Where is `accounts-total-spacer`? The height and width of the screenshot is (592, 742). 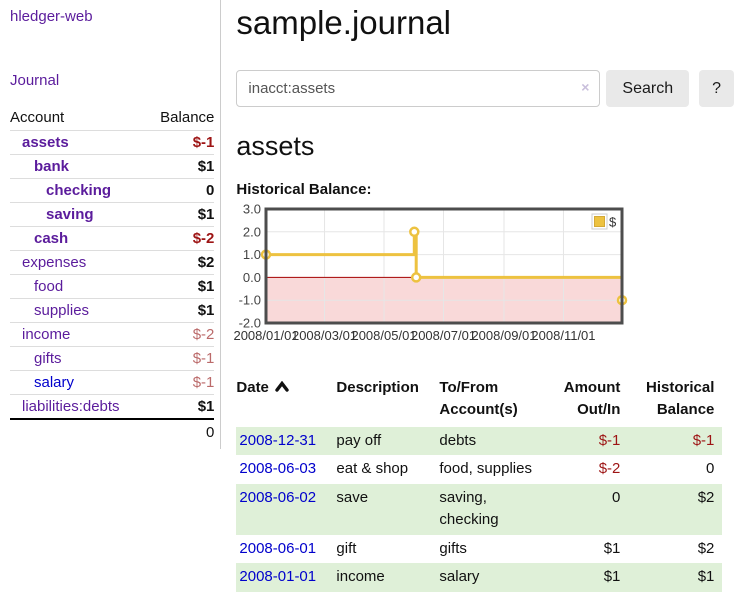 accounts-total-spacer is located at coordinates (78, 431).